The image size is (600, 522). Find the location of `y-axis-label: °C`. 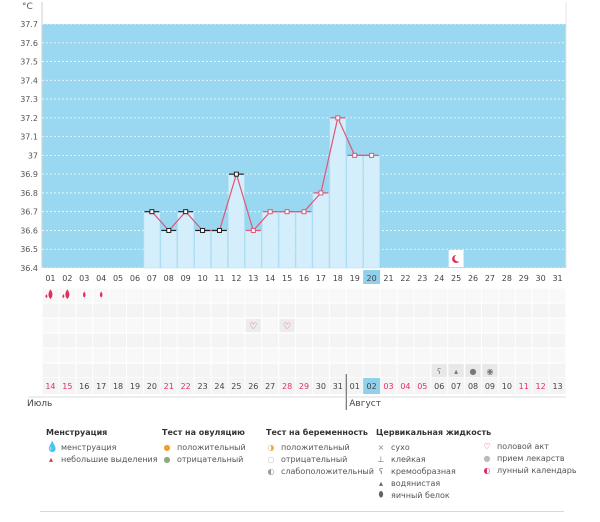

y-axis-label: °C is located at coordinates (27, 7).